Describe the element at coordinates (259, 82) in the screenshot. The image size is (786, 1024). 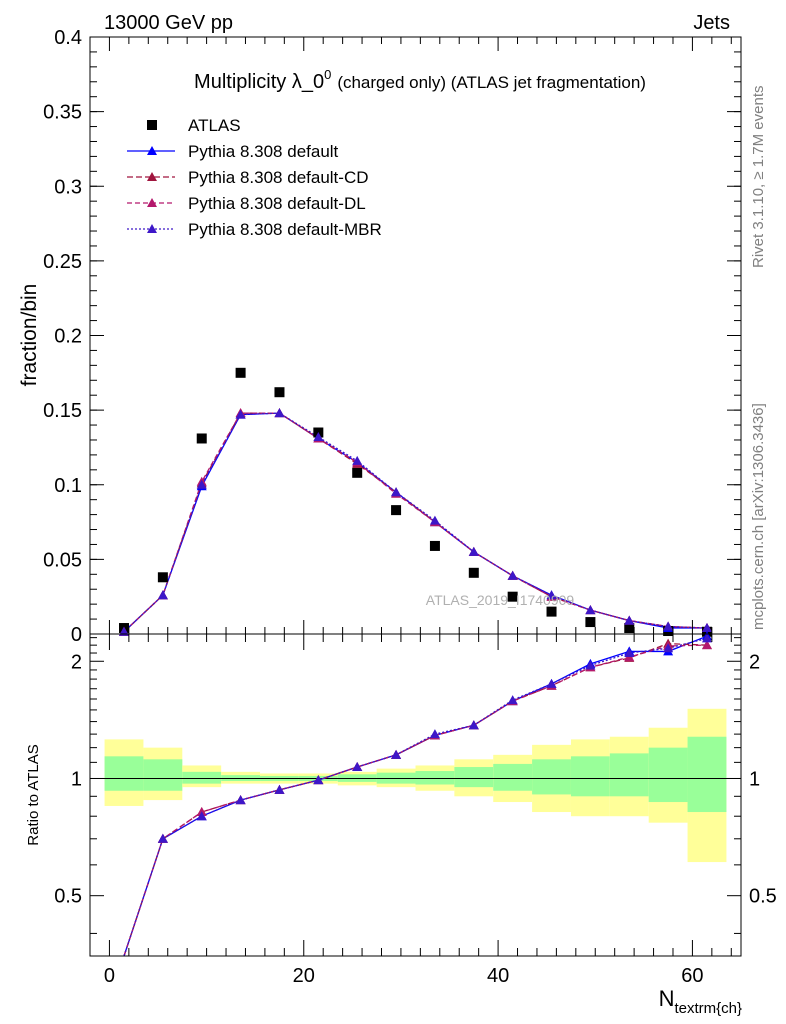
I see `title-main: Multiplicity λ_0` at that location.